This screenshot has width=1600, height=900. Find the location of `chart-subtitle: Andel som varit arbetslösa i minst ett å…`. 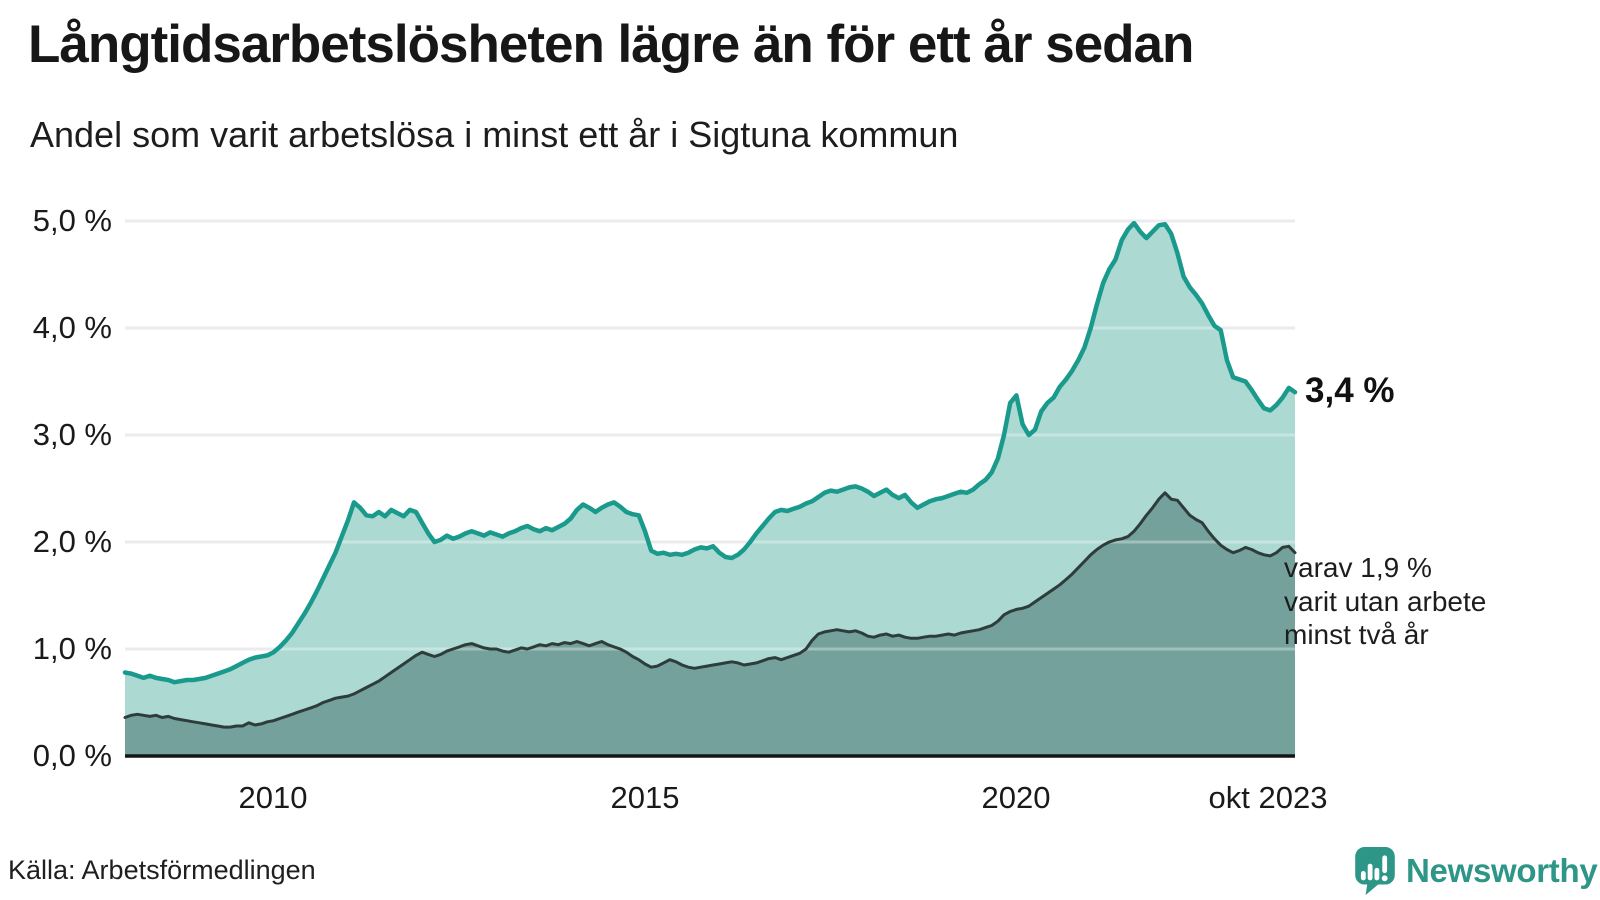

chart-subtitle: Andel som varit arbetslösa i minst ett å… is located at coordinates (494, 134).